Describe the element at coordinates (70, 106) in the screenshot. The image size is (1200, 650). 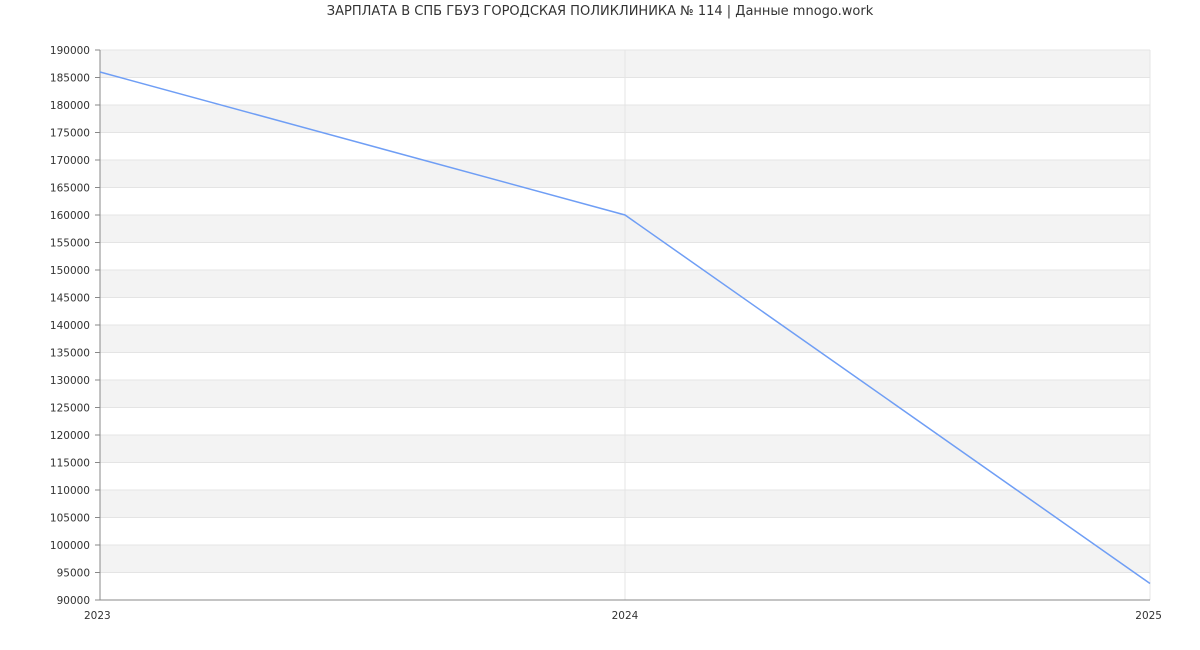
I see `y-tick-label: 180000` at that location.